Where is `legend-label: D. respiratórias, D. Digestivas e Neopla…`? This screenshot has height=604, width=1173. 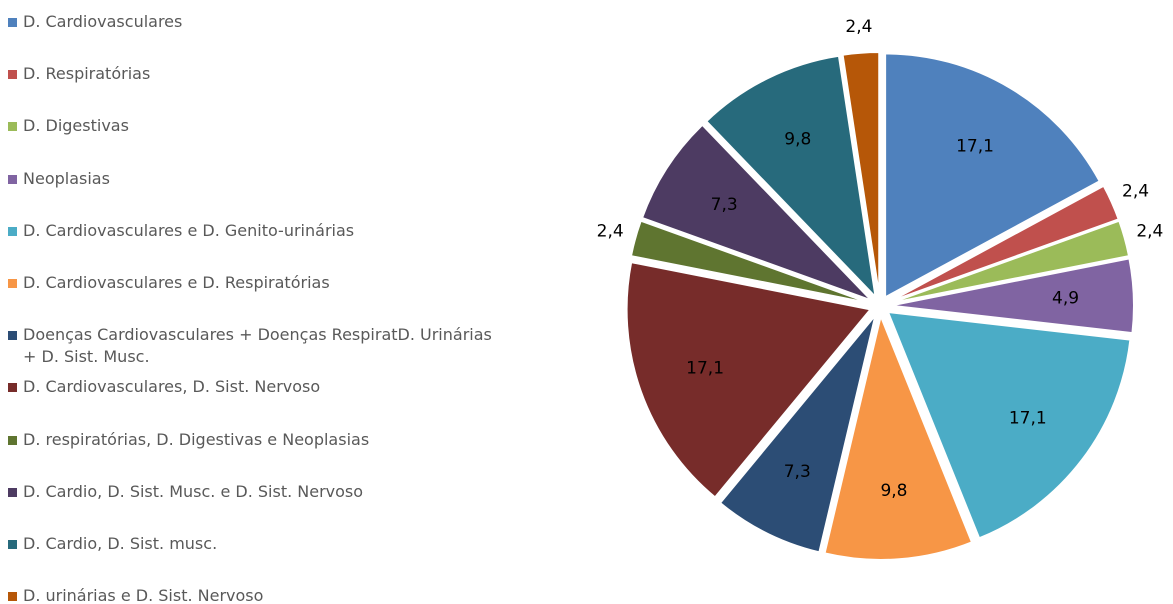
legend-label: D. respiratórias, D. Digestivas e Neopla… is located at coordinates (196, 439).